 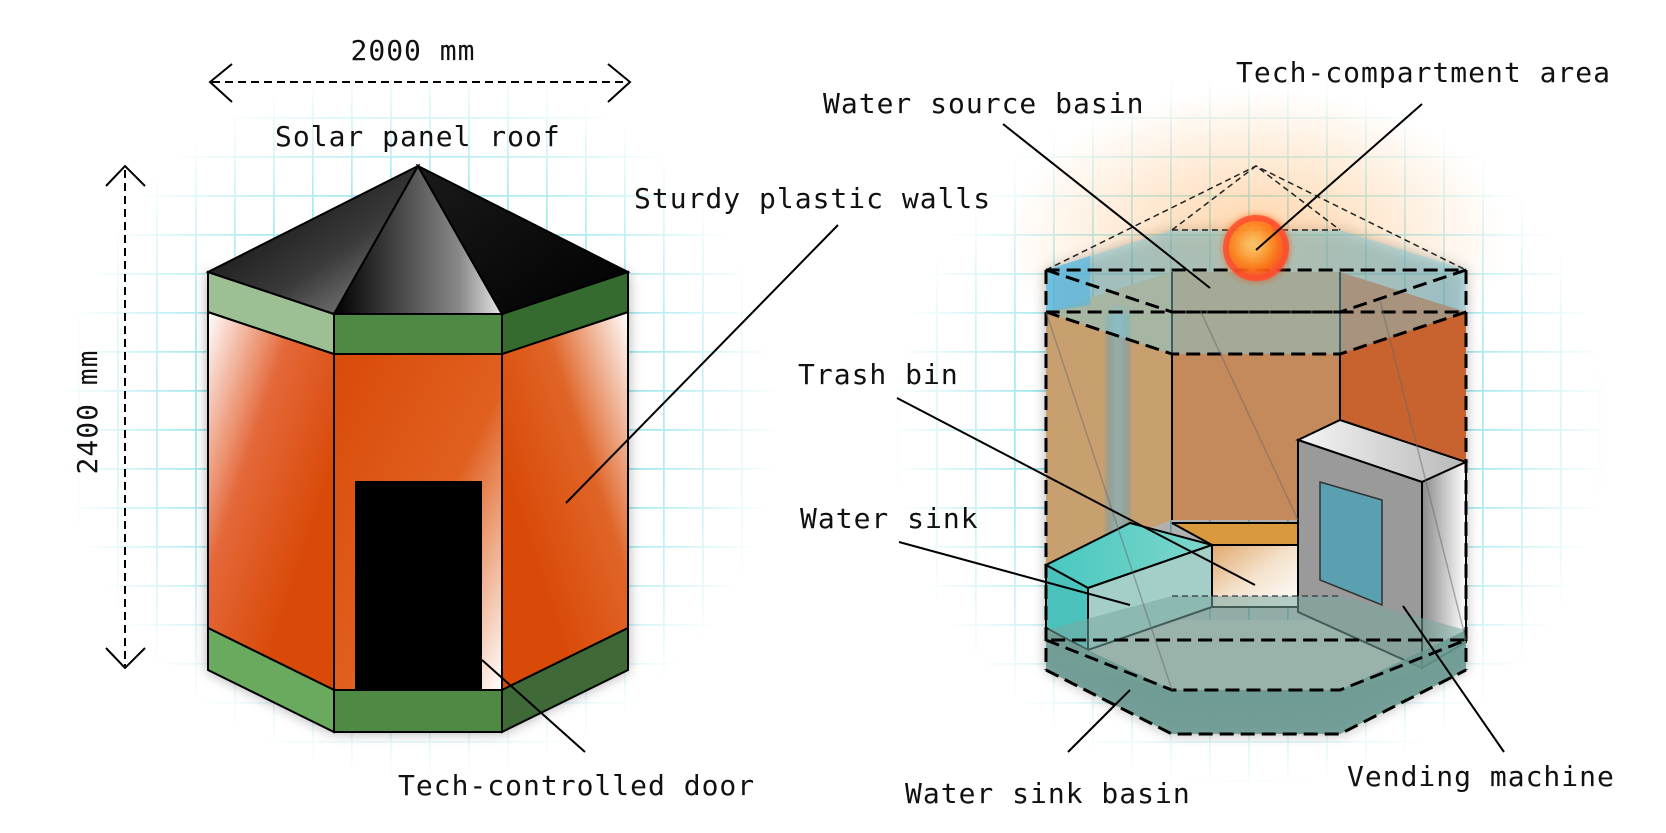 I want to click on door-leader-line, so click(x=533, y=706).